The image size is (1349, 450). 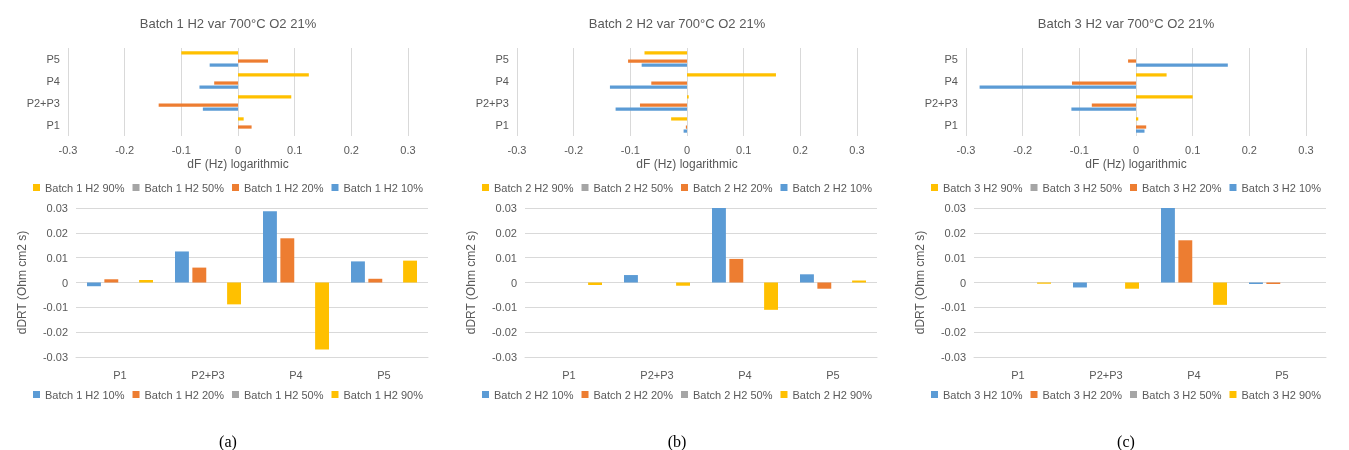 I want to click on legend-label: Batch 3 H2 90%, so click(x=983, y=187).